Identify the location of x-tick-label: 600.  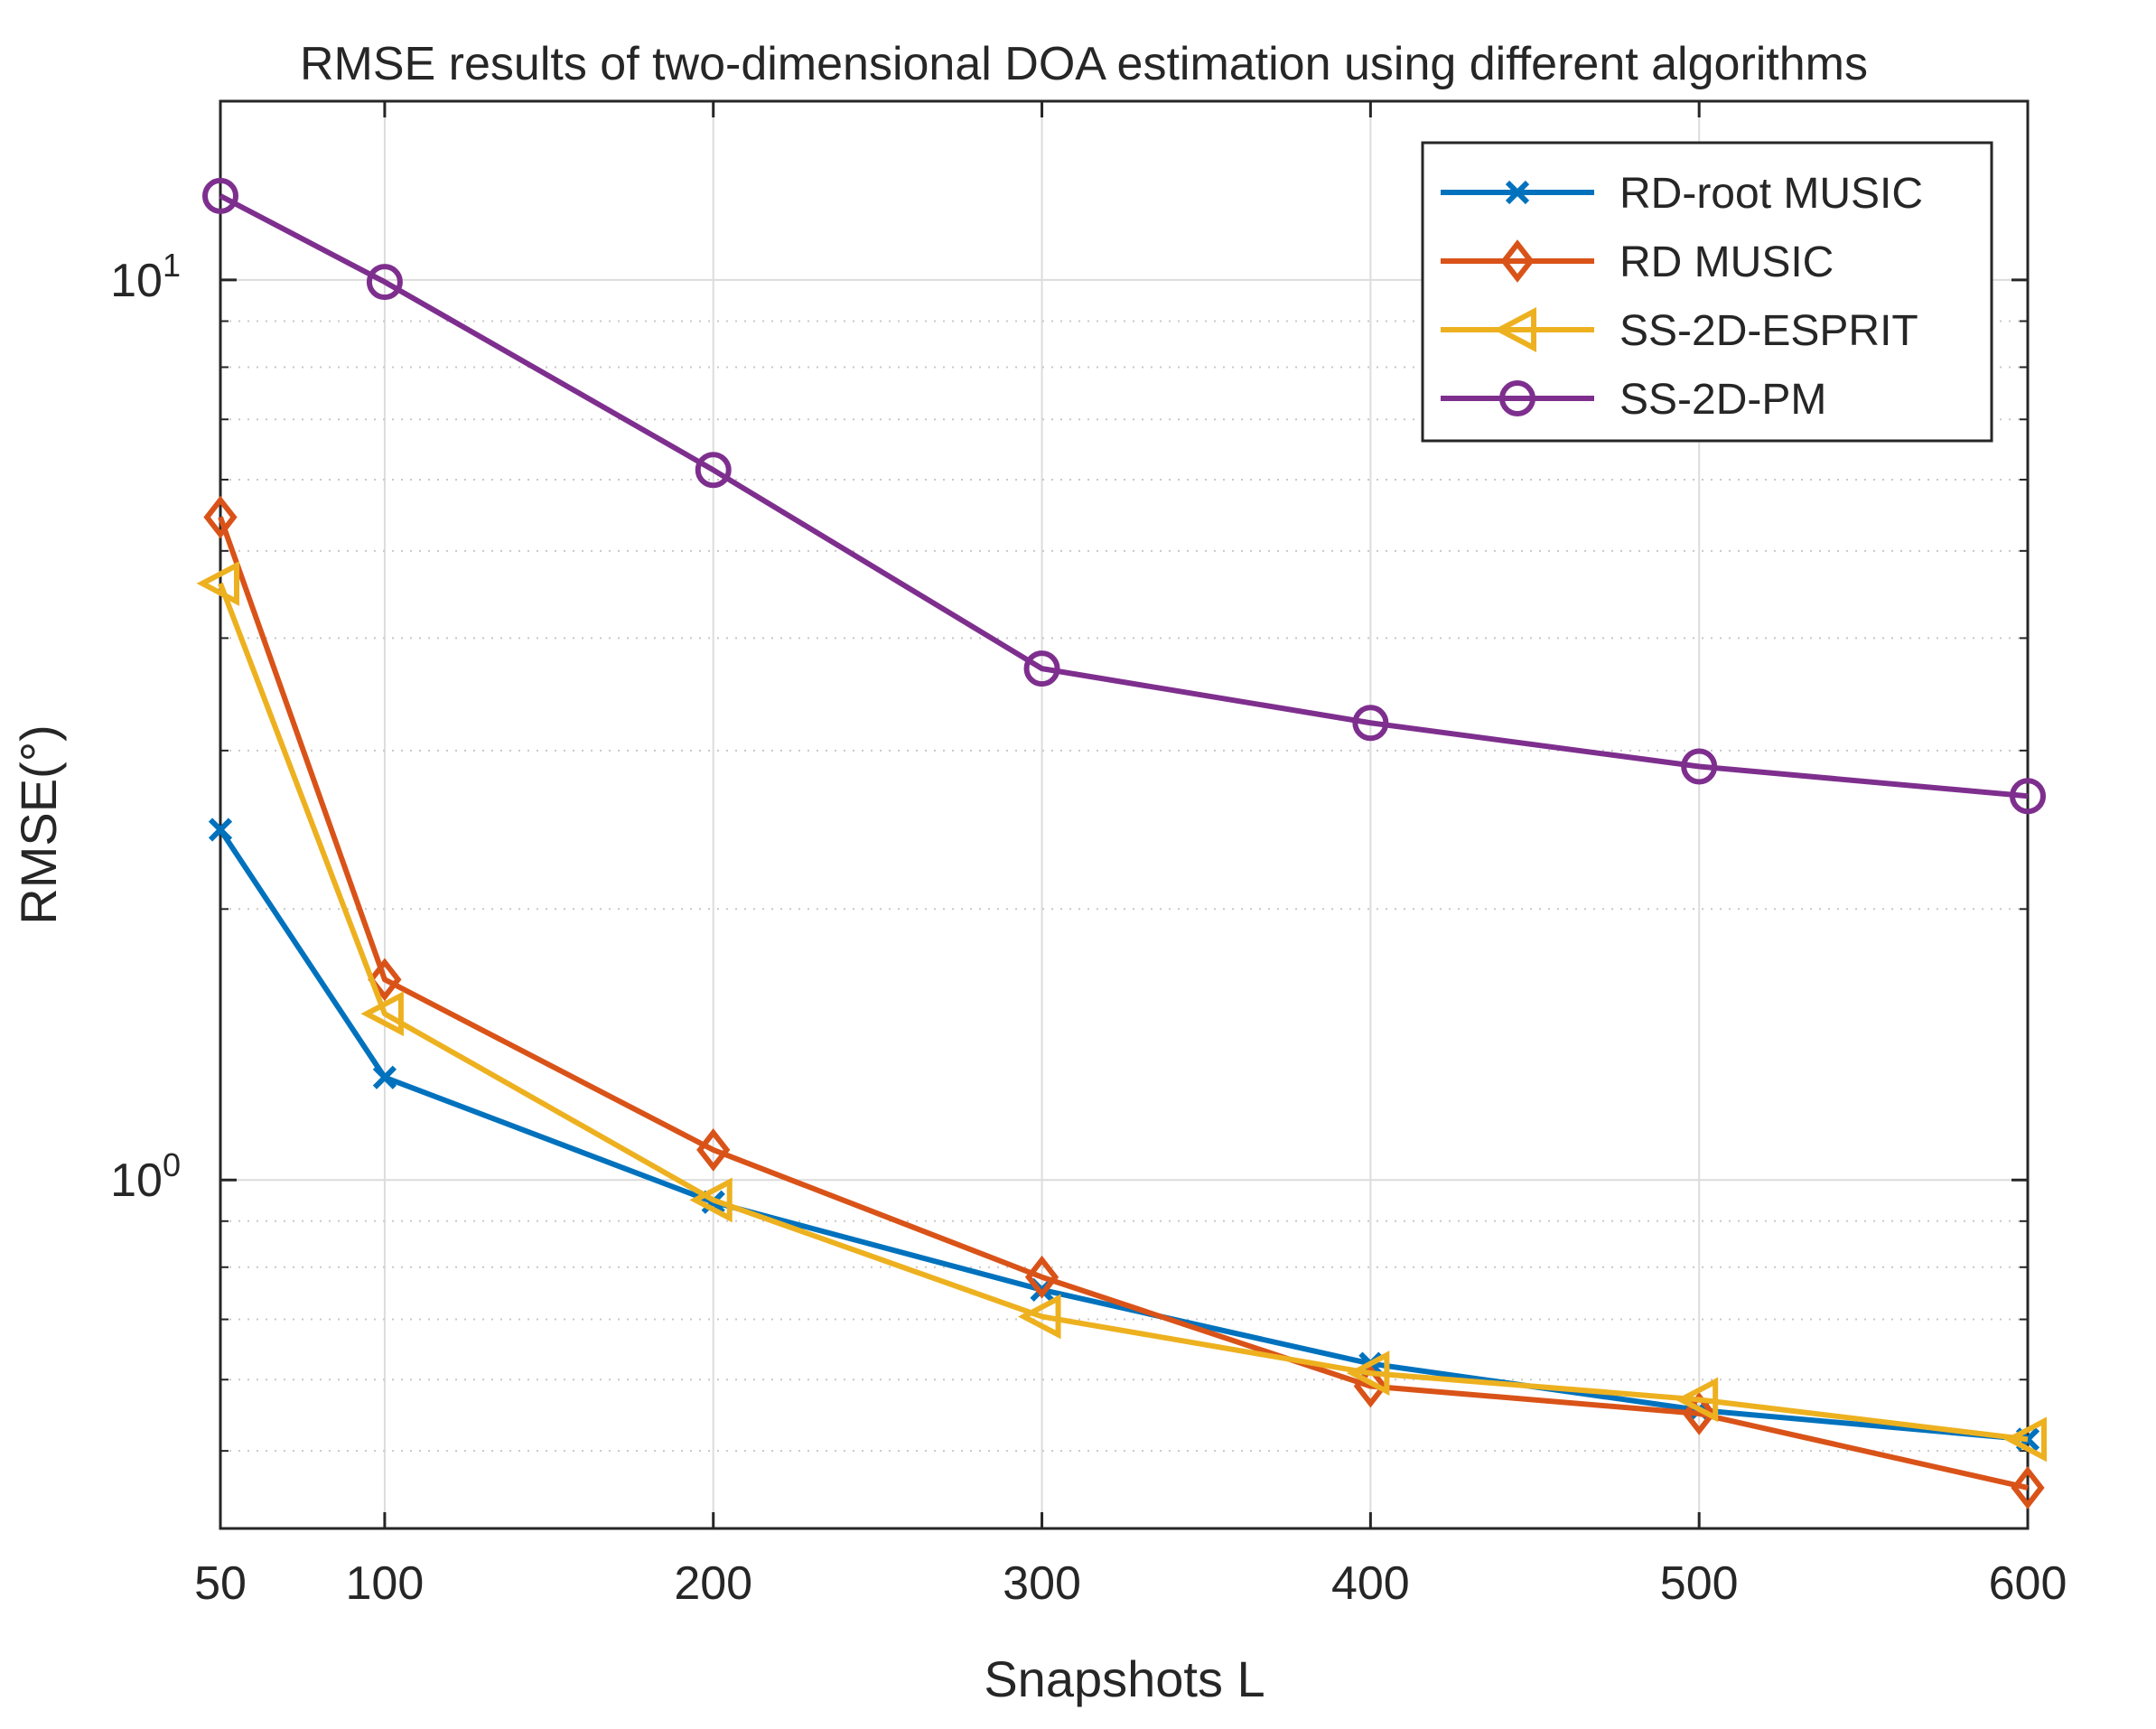
(2028, 1583).